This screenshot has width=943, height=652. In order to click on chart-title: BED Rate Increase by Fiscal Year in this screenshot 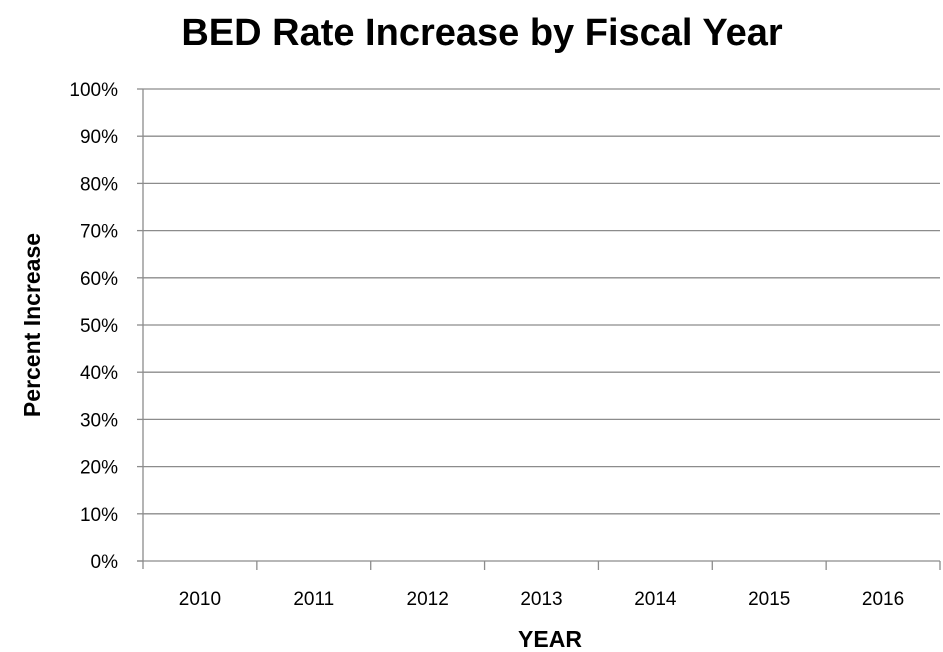, I will do `click(482, 33)`.